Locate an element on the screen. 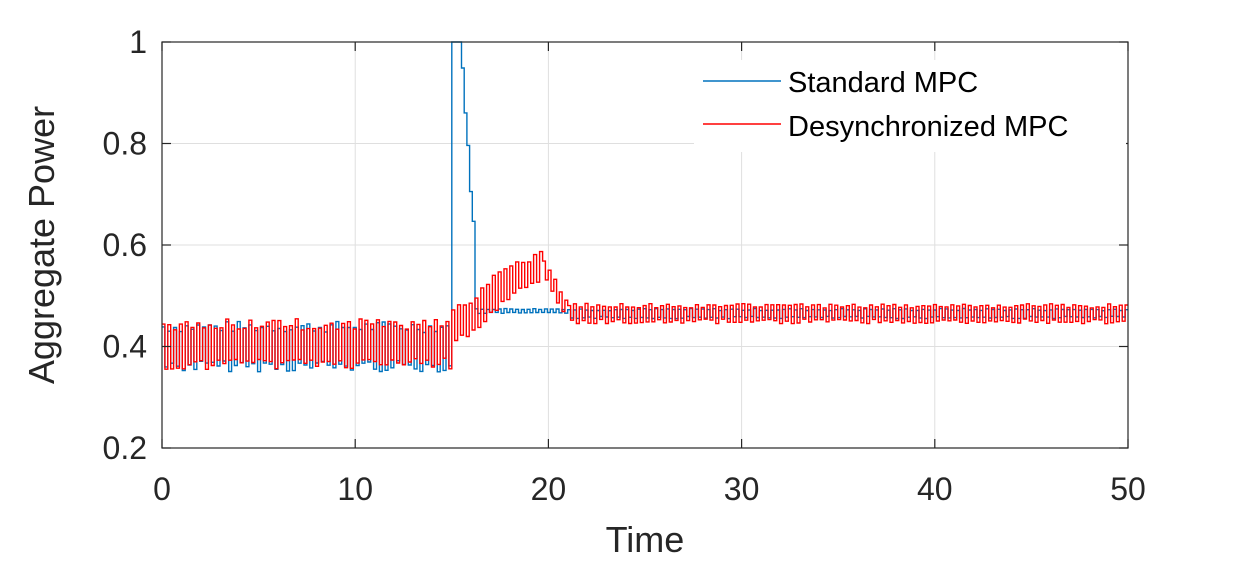 The width and height of the screenshot is (1246, 563). legend-label-desynchronized-mpc: Desynchronized MPC is located at coordinates (928, 127).